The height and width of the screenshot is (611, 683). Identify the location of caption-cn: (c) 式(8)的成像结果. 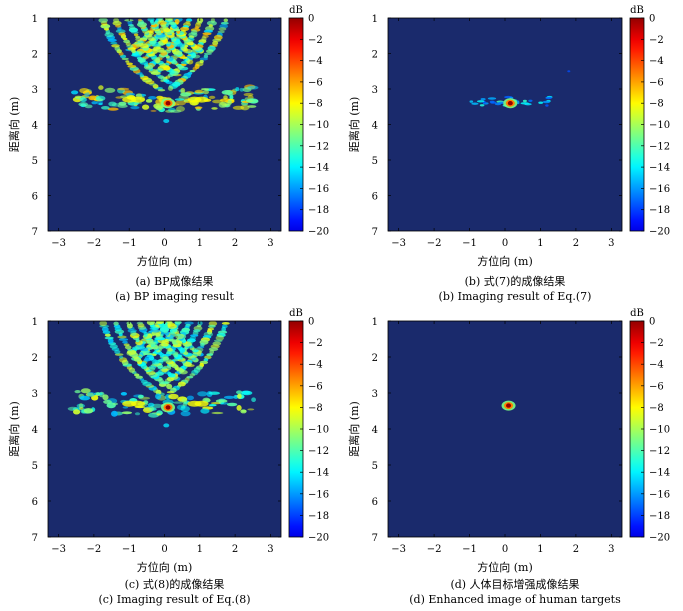
(175, 584).